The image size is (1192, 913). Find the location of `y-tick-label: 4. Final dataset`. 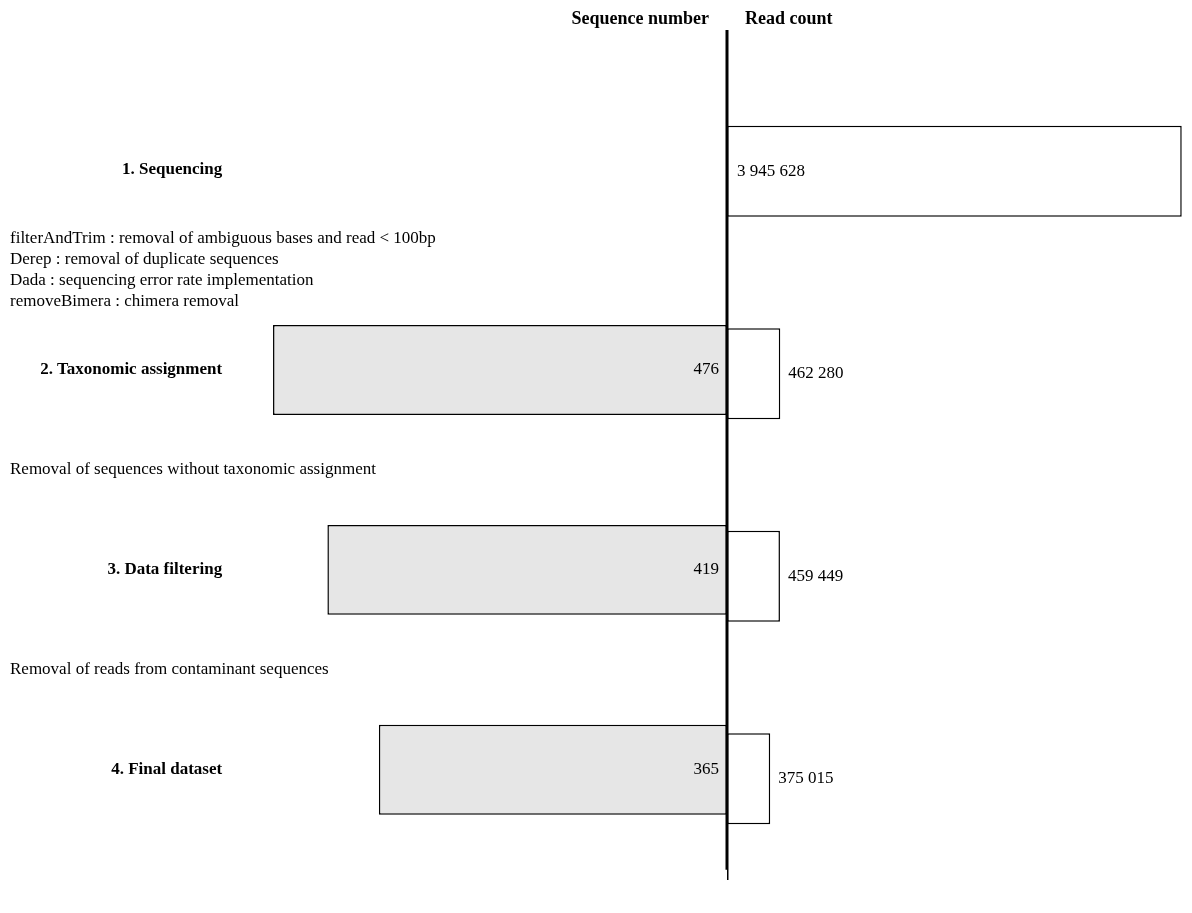

y-tick-label: 4. Final dataset is located at coordinates (167, 769).